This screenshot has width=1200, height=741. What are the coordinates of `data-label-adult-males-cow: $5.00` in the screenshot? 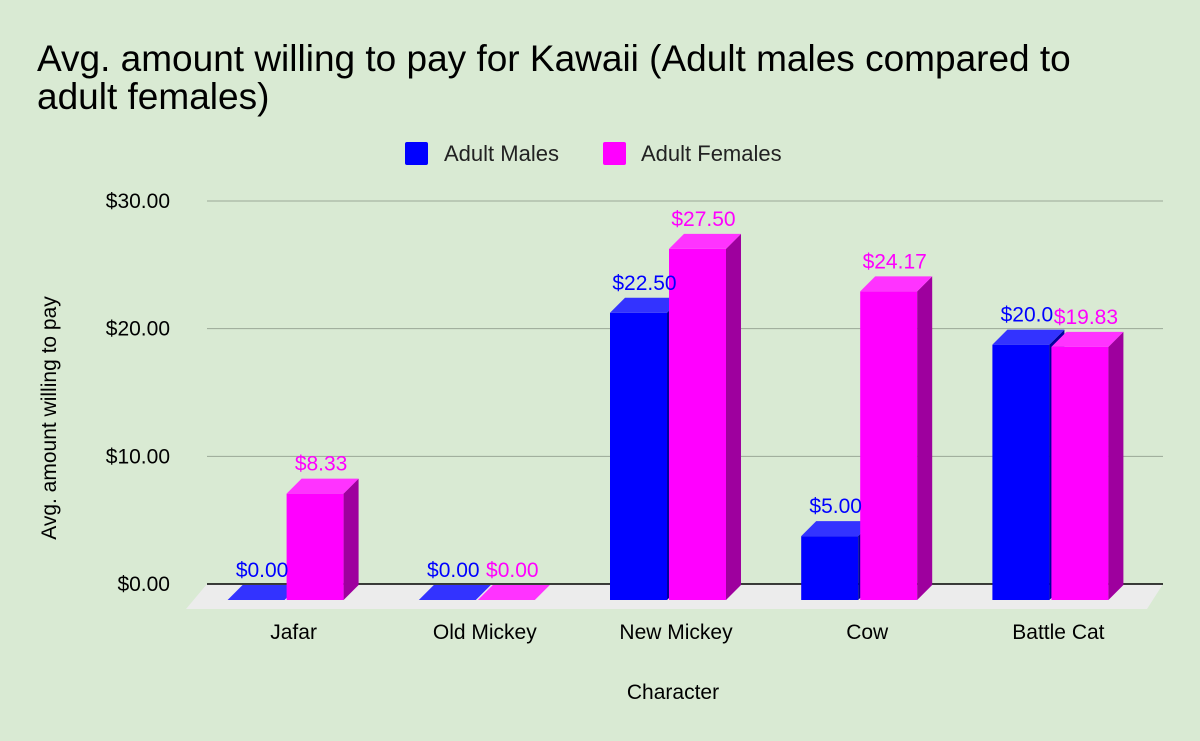 It's located at (835, 506).